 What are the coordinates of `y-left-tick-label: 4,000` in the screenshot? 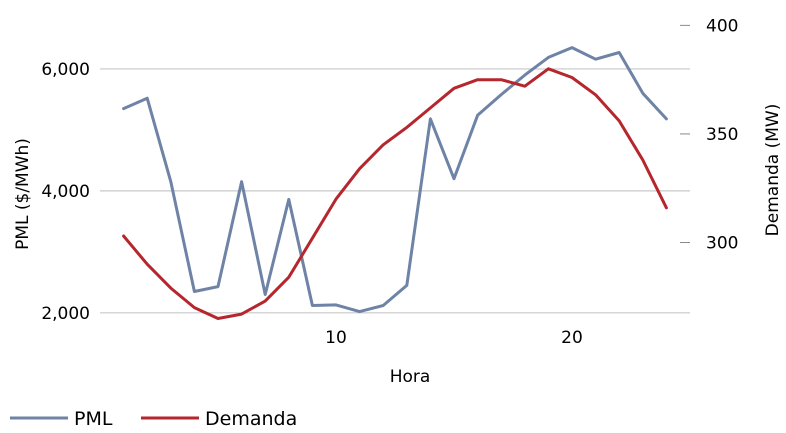 It's located at (65, 192).